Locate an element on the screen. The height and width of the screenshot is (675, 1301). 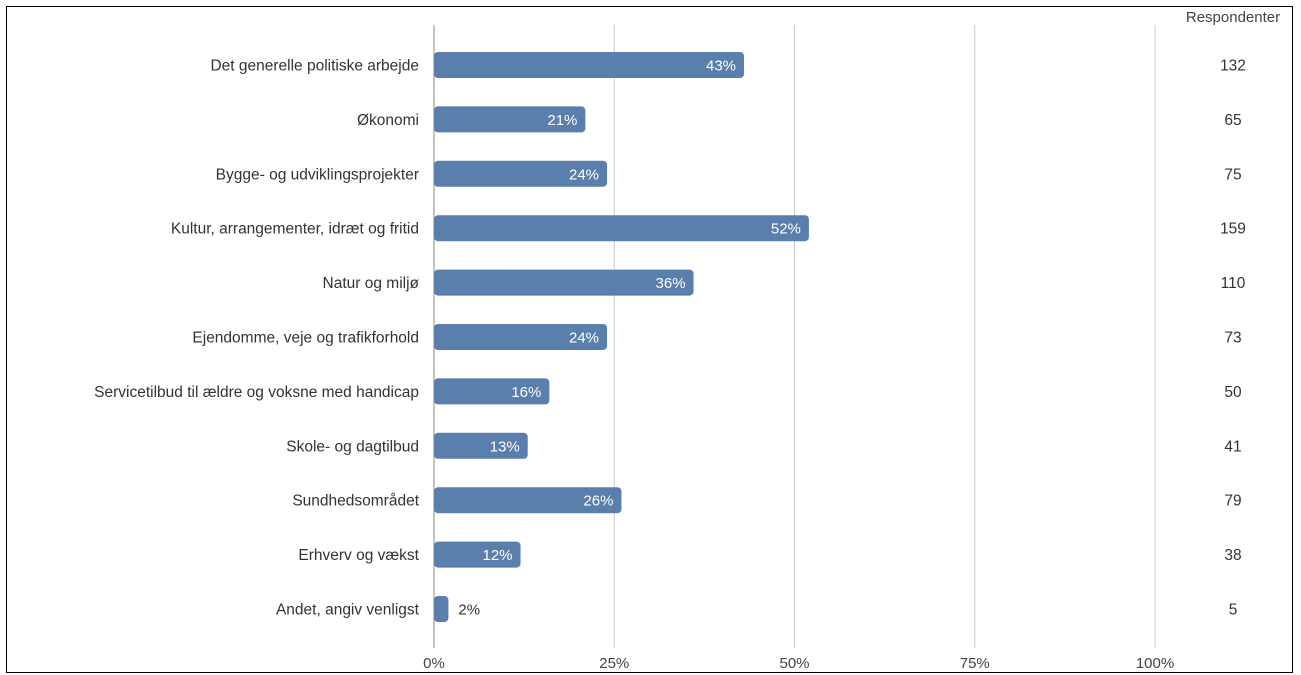
category-label: Andet, angiv venligst is located at coordinates (348, 610).